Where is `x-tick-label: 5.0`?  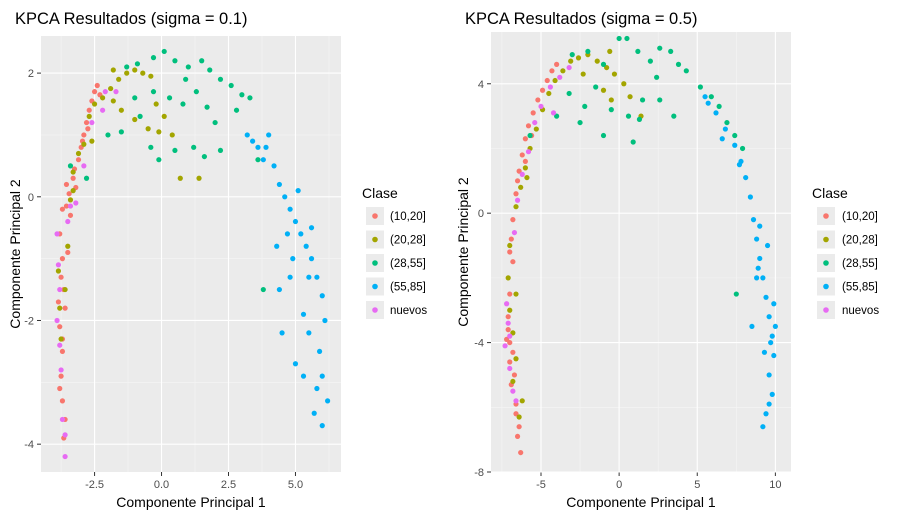 x-tick-label: 5.0 is located at coordinates (295, 485).